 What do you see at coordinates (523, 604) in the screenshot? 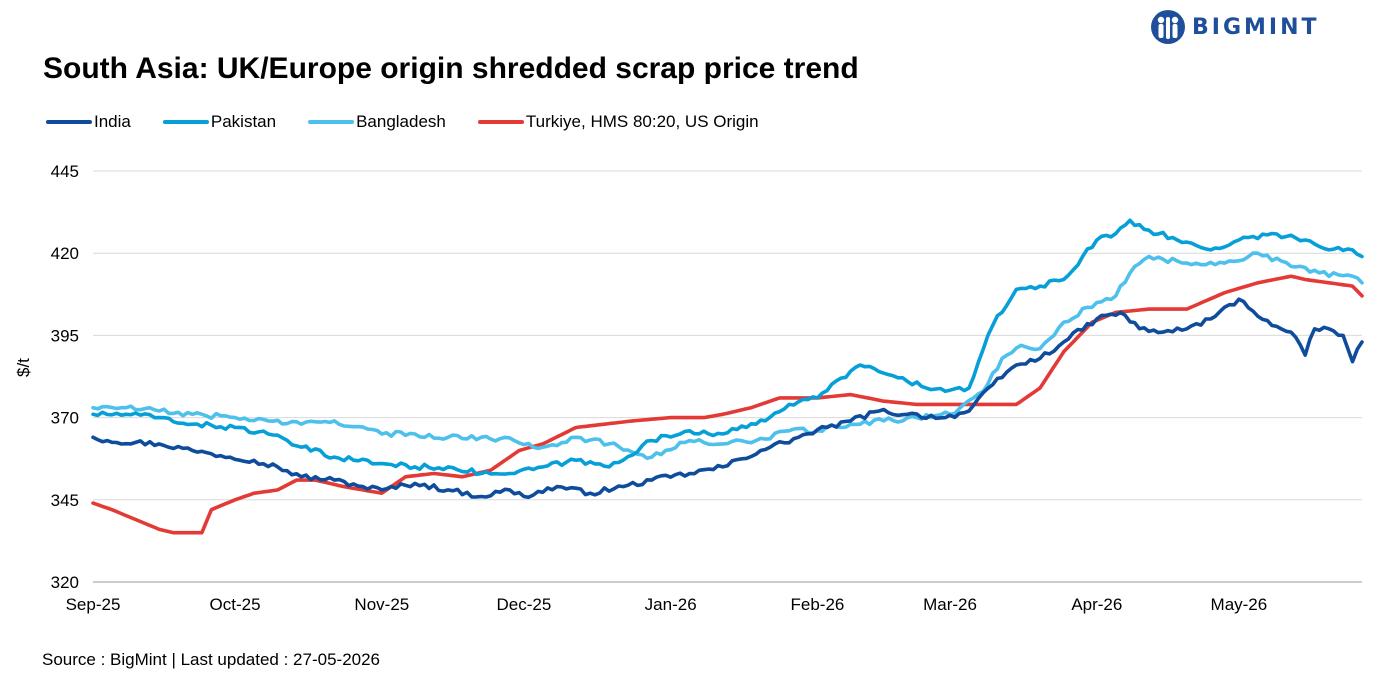
I see `x-tick-label: Dec-25` at bounding box center [523, 604].